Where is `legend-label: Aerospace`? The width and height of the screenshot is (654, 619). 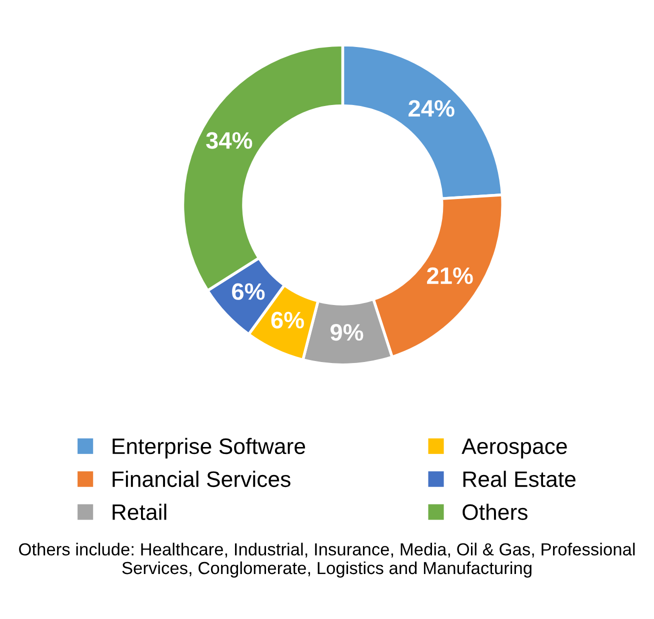
legend-label: Aerospace is located at coordinates (514, 448).